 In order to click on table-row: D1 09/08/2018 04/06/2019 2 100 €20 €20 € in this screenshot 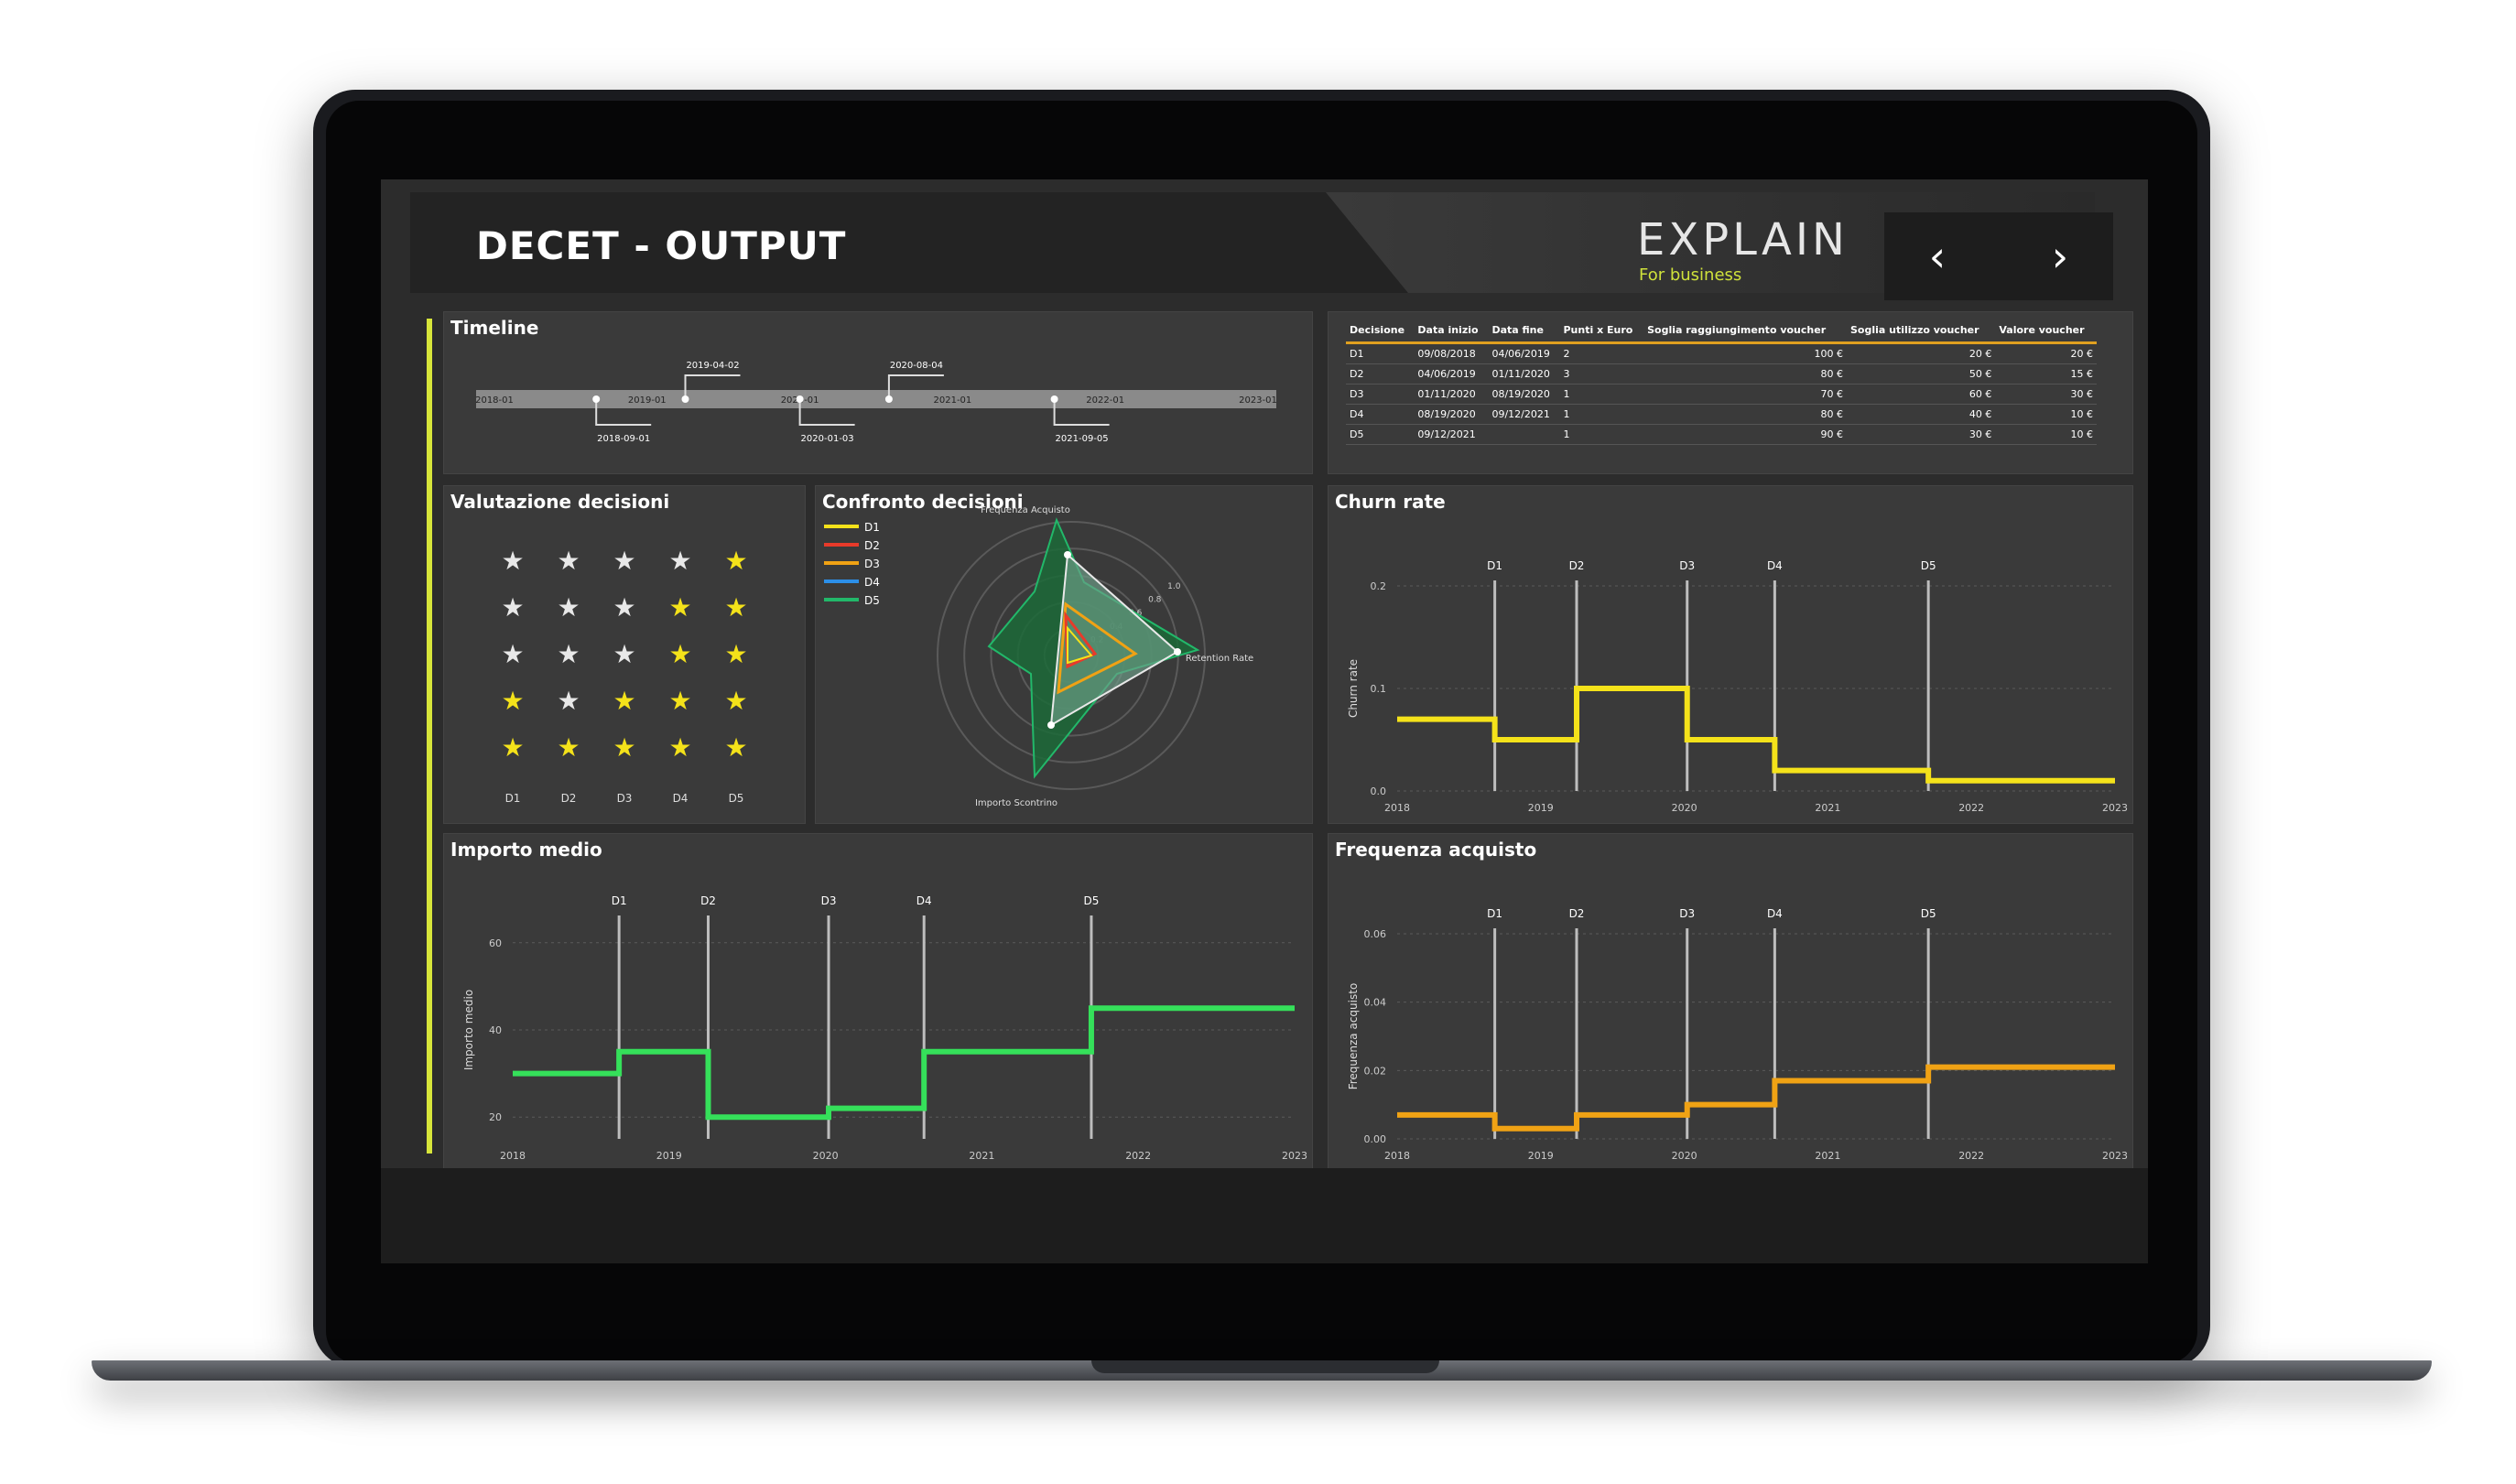, I will do `click(1721, 353)`.